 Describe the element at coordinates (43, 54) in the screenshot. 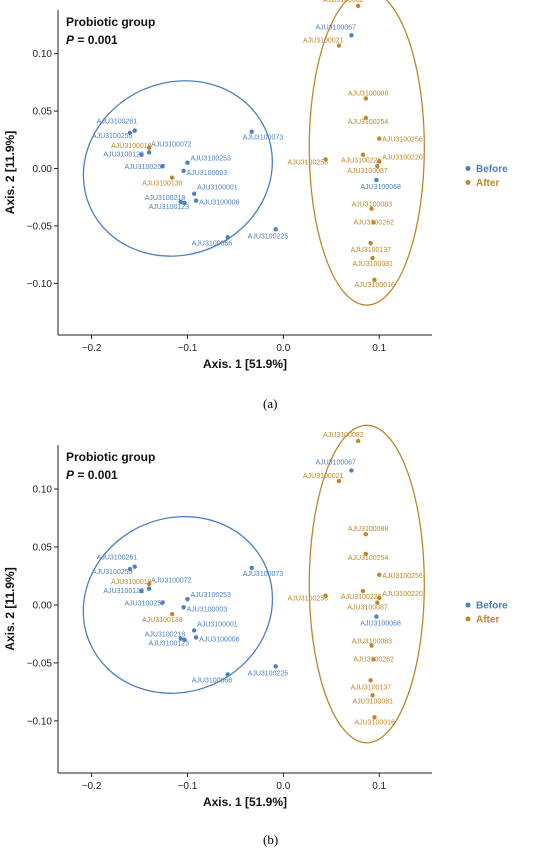

I see `y-tick-label: 0.10` at that location.